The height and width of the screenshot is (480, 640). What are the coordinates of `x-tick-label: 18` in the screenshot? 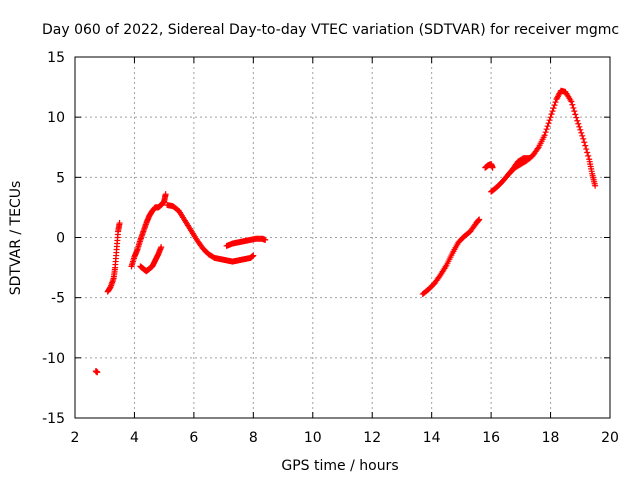 It's located at (551, 438).